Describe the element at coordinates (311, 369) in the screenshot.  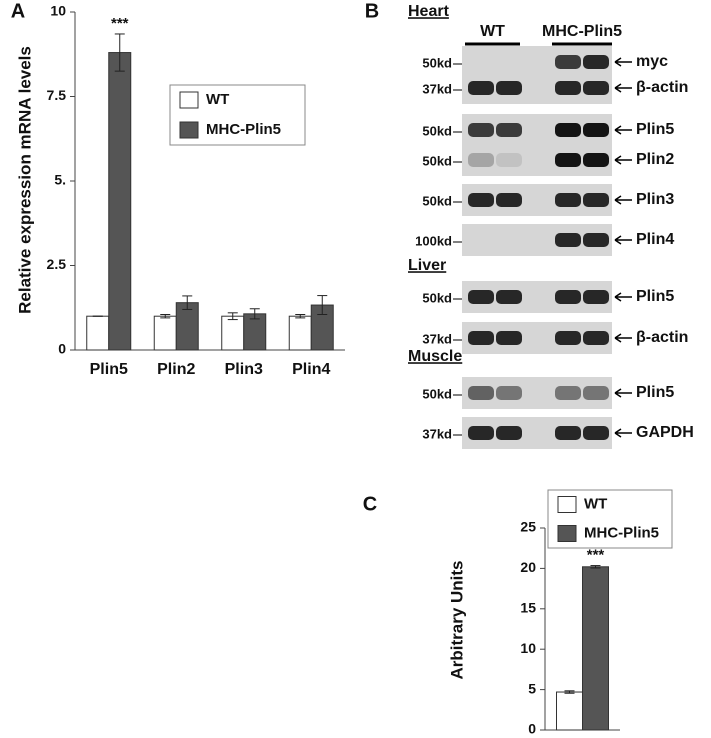
I see `x-tick-label: Plin4` at that location.